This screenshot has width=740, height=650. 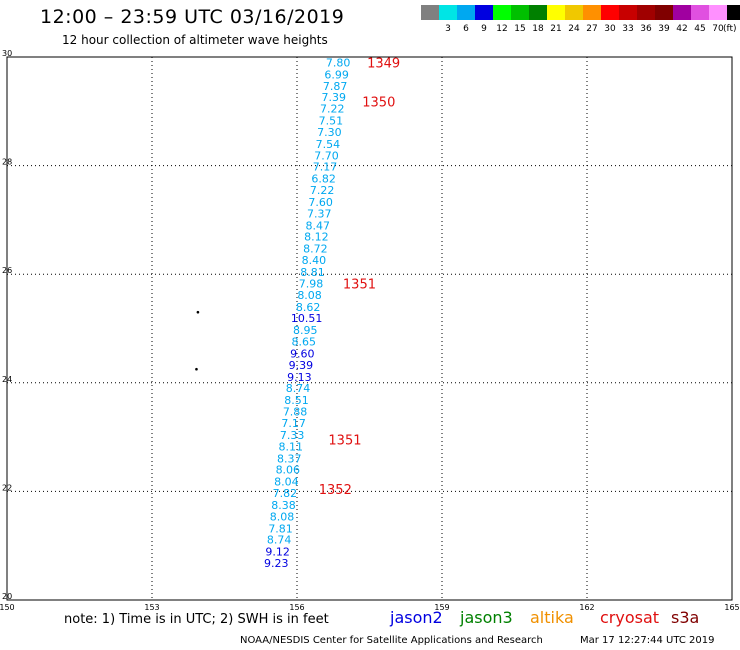 What do you see at coordinates (277, 552) in the screenshot?
I see `wave-height-value: 9.12` at bounding box center [277, 552].